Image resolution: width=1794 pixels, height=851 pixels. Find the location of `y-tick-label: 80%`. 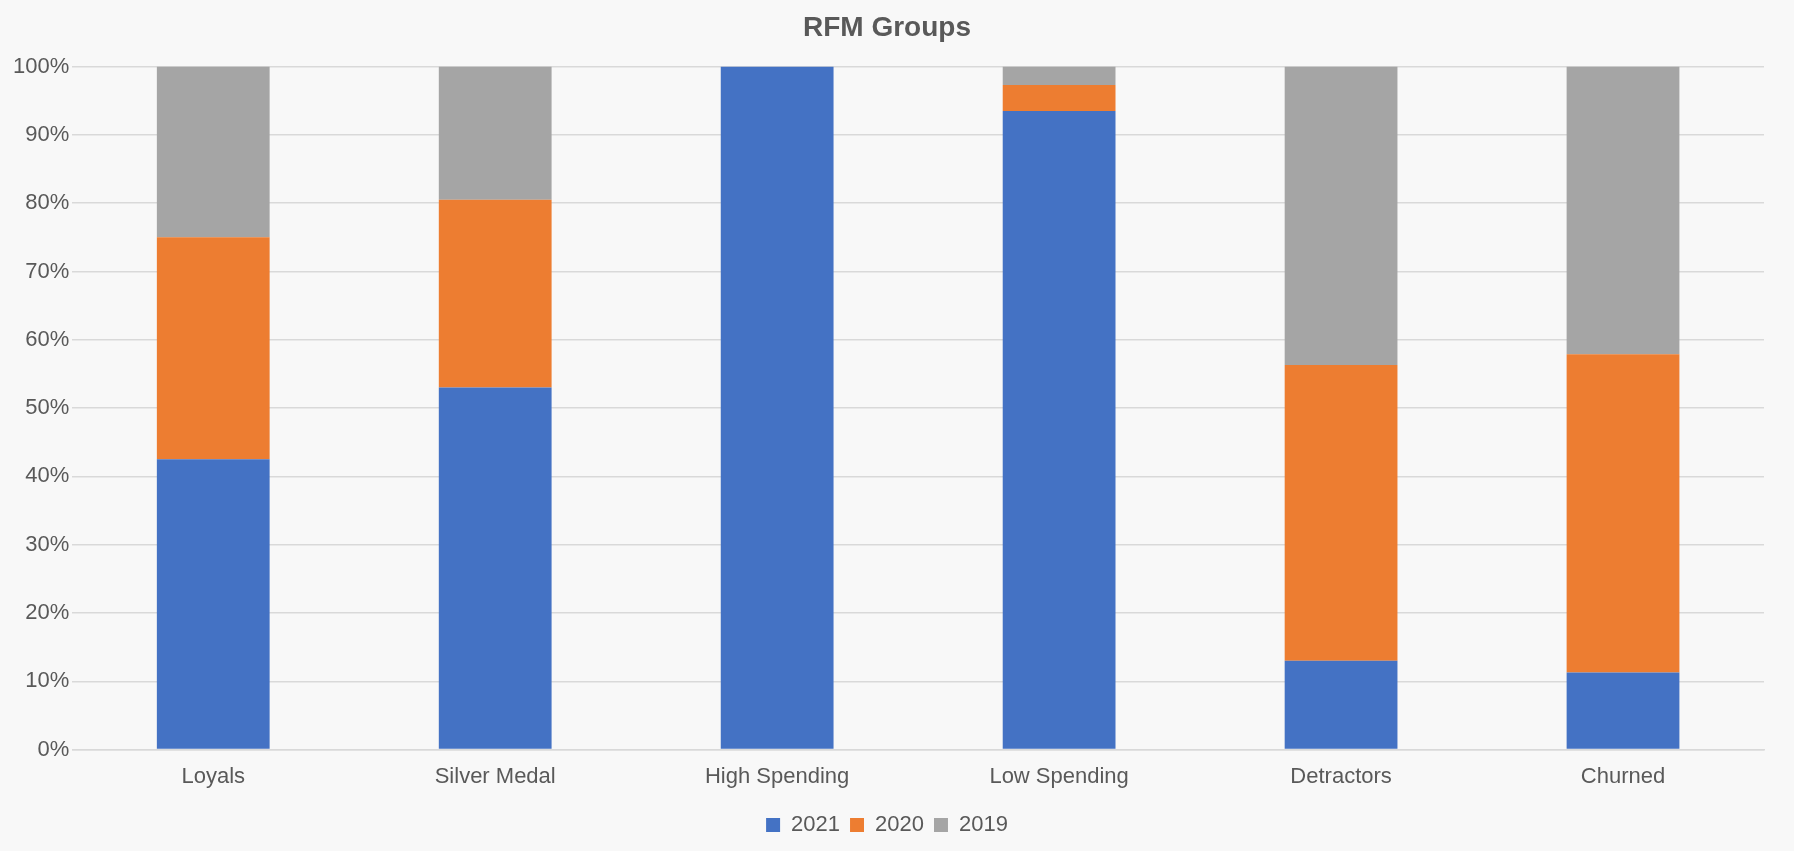

y-tick-label: 80% is located at coordinates (47, 202).